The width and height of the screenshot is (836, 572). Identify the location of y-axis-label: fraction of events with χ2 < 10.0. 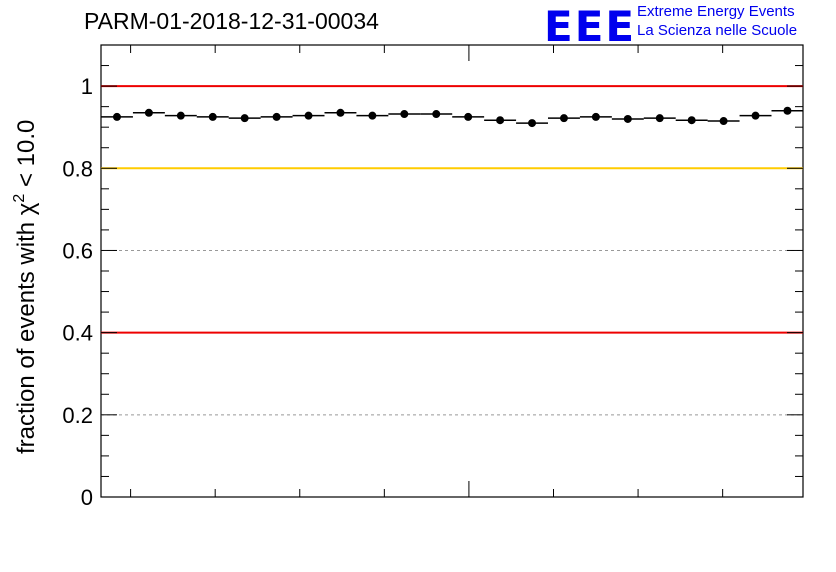
(25, 287).